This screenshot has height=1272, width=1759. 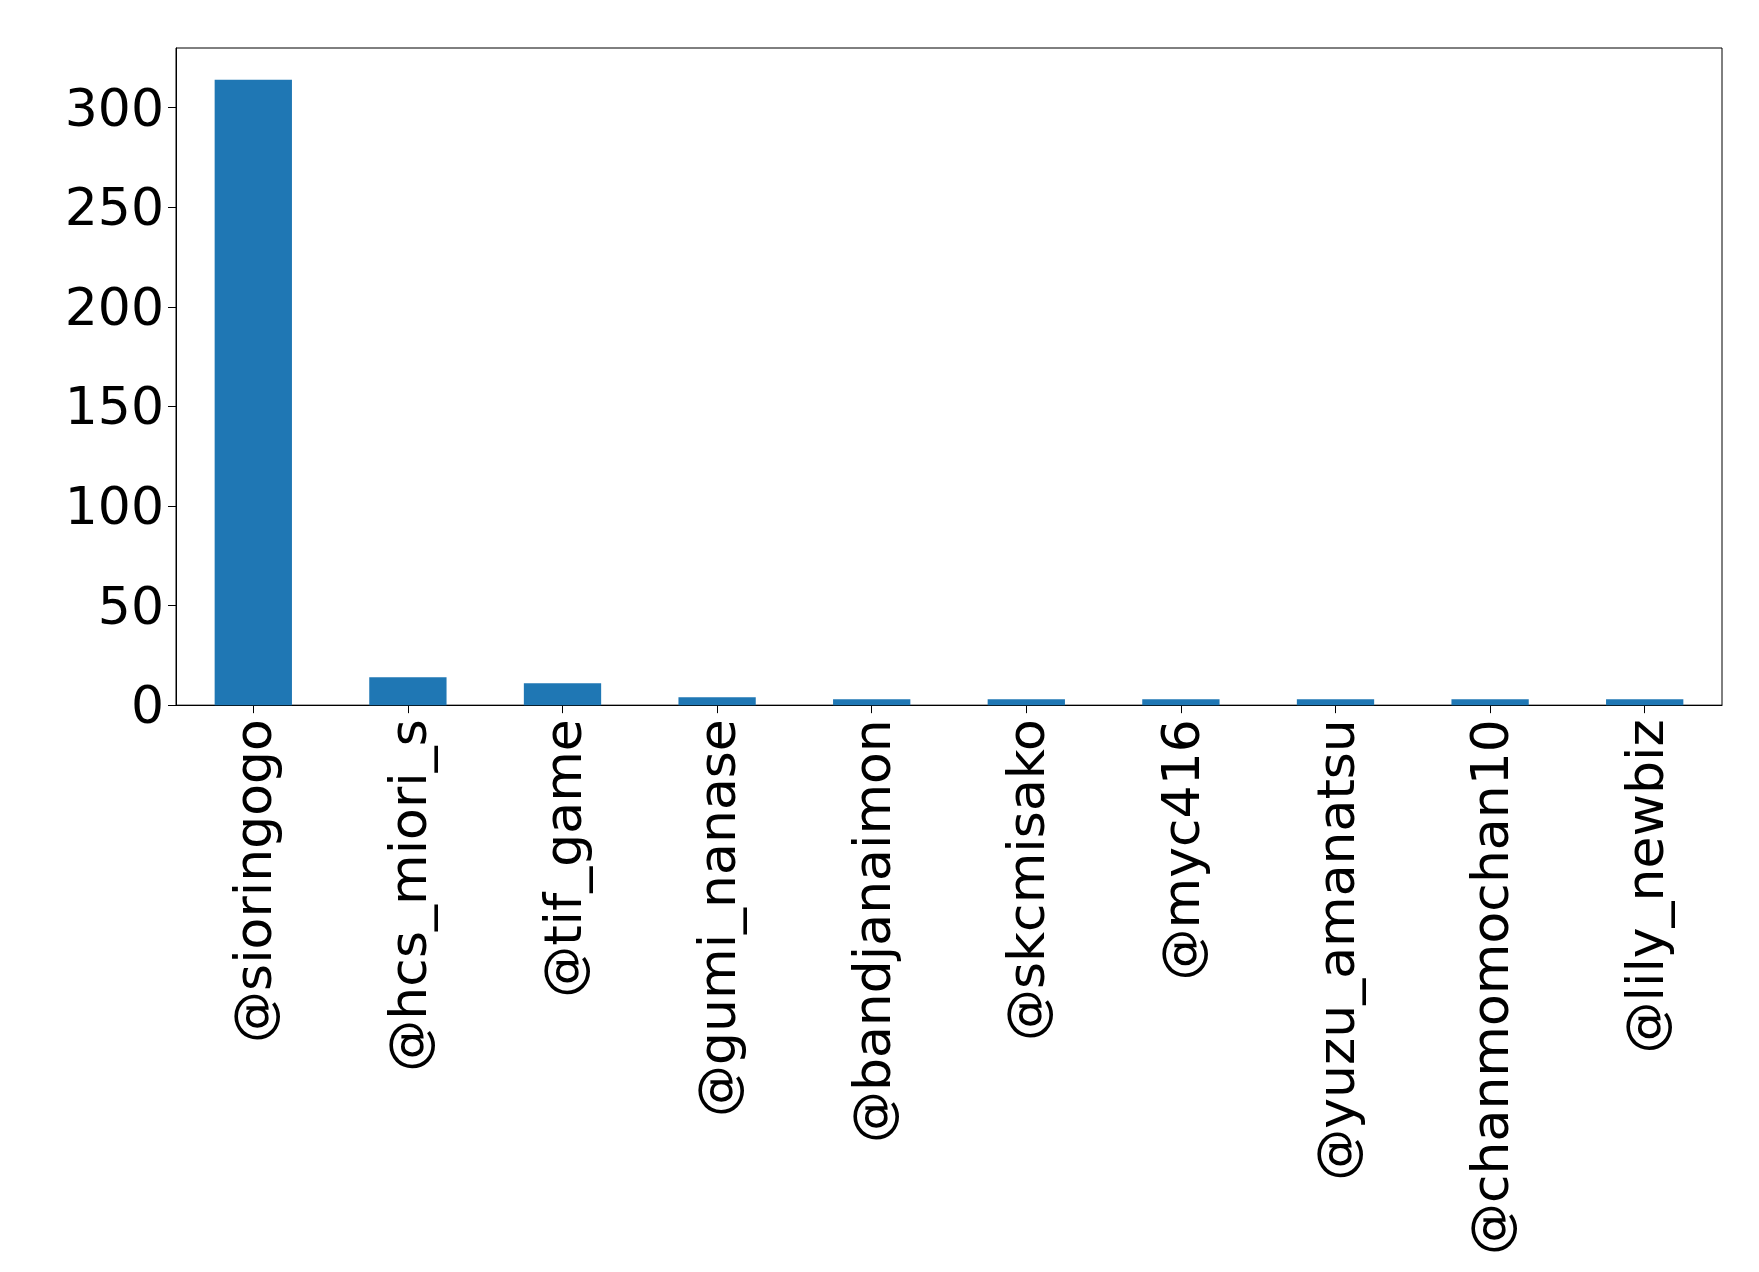 What do you see at coordinates (717, 918) in the screenshot?
I see `x-tick-label: @gumi_nanase` at bounding box center [717, 918].